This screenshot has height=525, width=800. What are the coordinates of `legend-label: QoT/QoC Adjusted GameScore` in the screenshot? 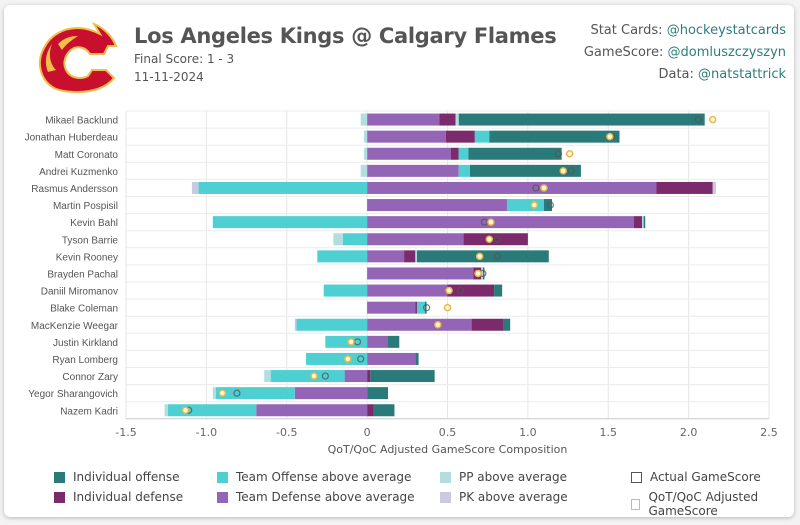 It's located at (703, 504).